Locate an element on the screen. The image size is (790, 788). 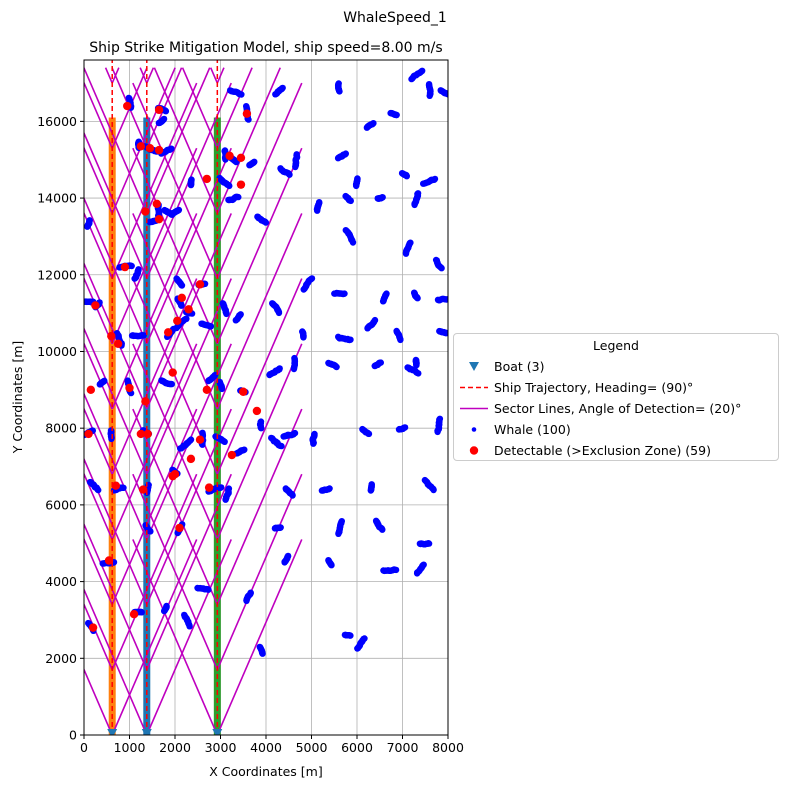
x-tick-label: 3000 is located at coordinates (221, 747).